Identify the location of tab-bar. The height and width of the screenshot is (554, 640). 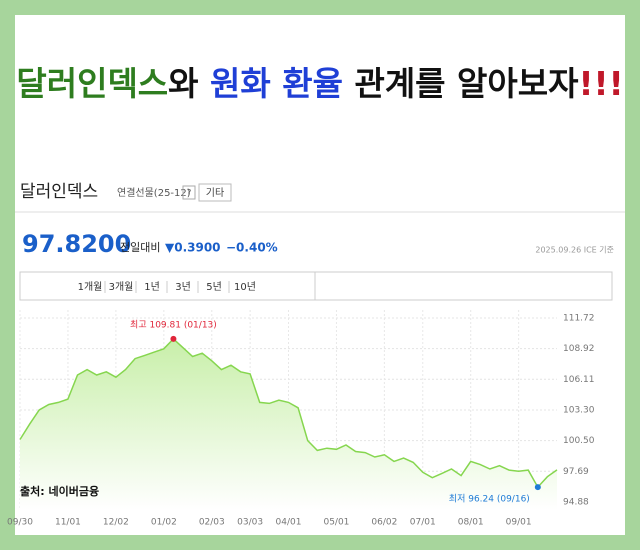
(316, 286).